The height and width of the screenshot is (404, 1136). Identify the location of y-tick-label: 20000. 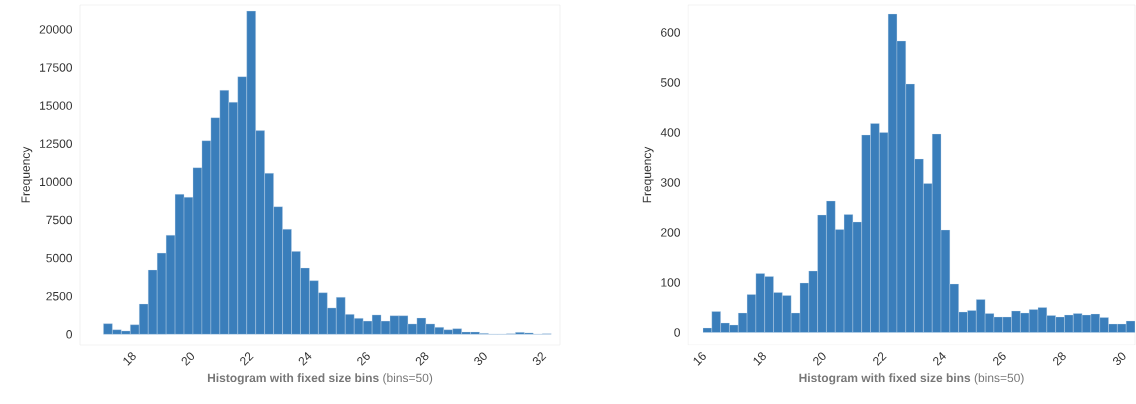
(56, 29).